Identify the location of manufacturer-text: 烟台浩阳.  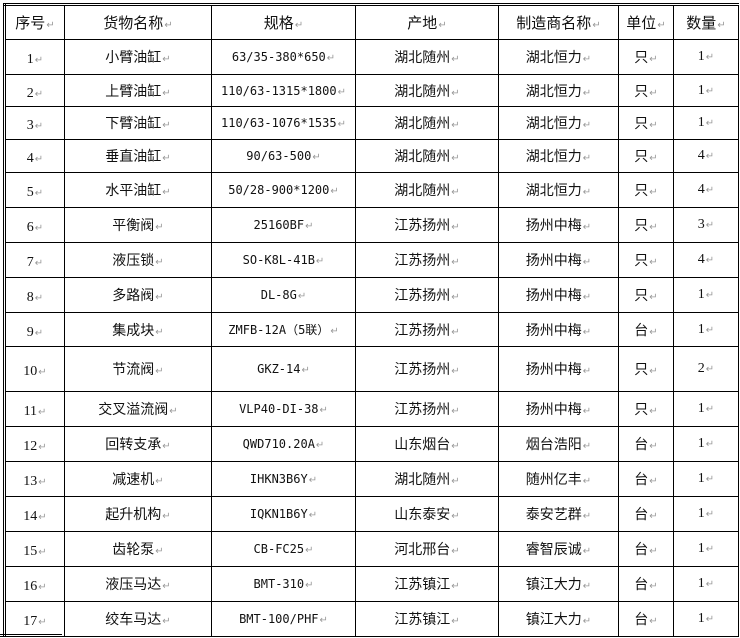
(558, 445).